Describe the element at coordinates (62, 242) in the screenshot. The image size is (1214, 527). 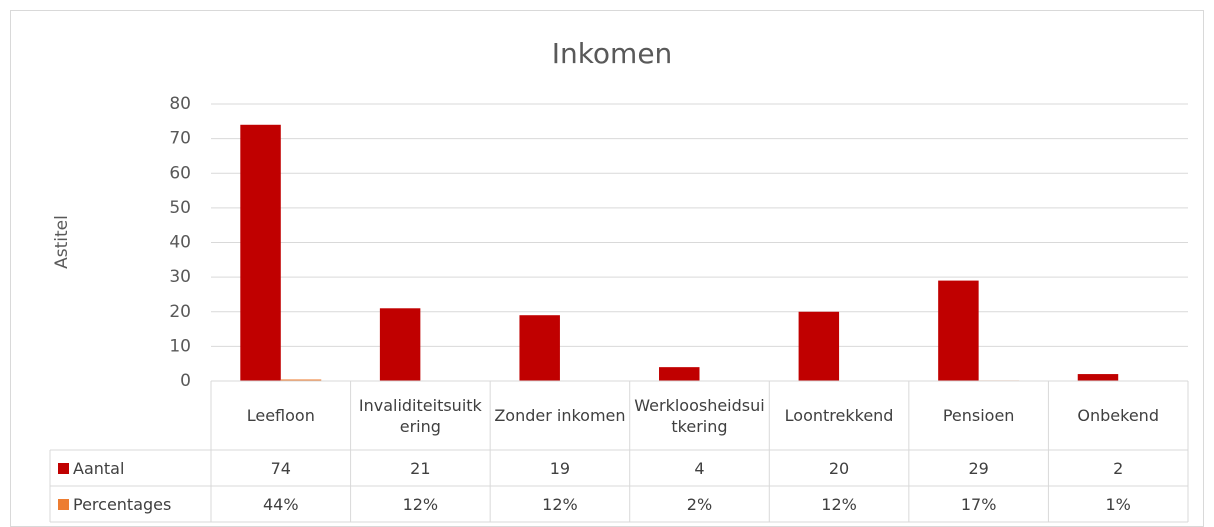
I see `y-axis-label: Astitel` at that location.